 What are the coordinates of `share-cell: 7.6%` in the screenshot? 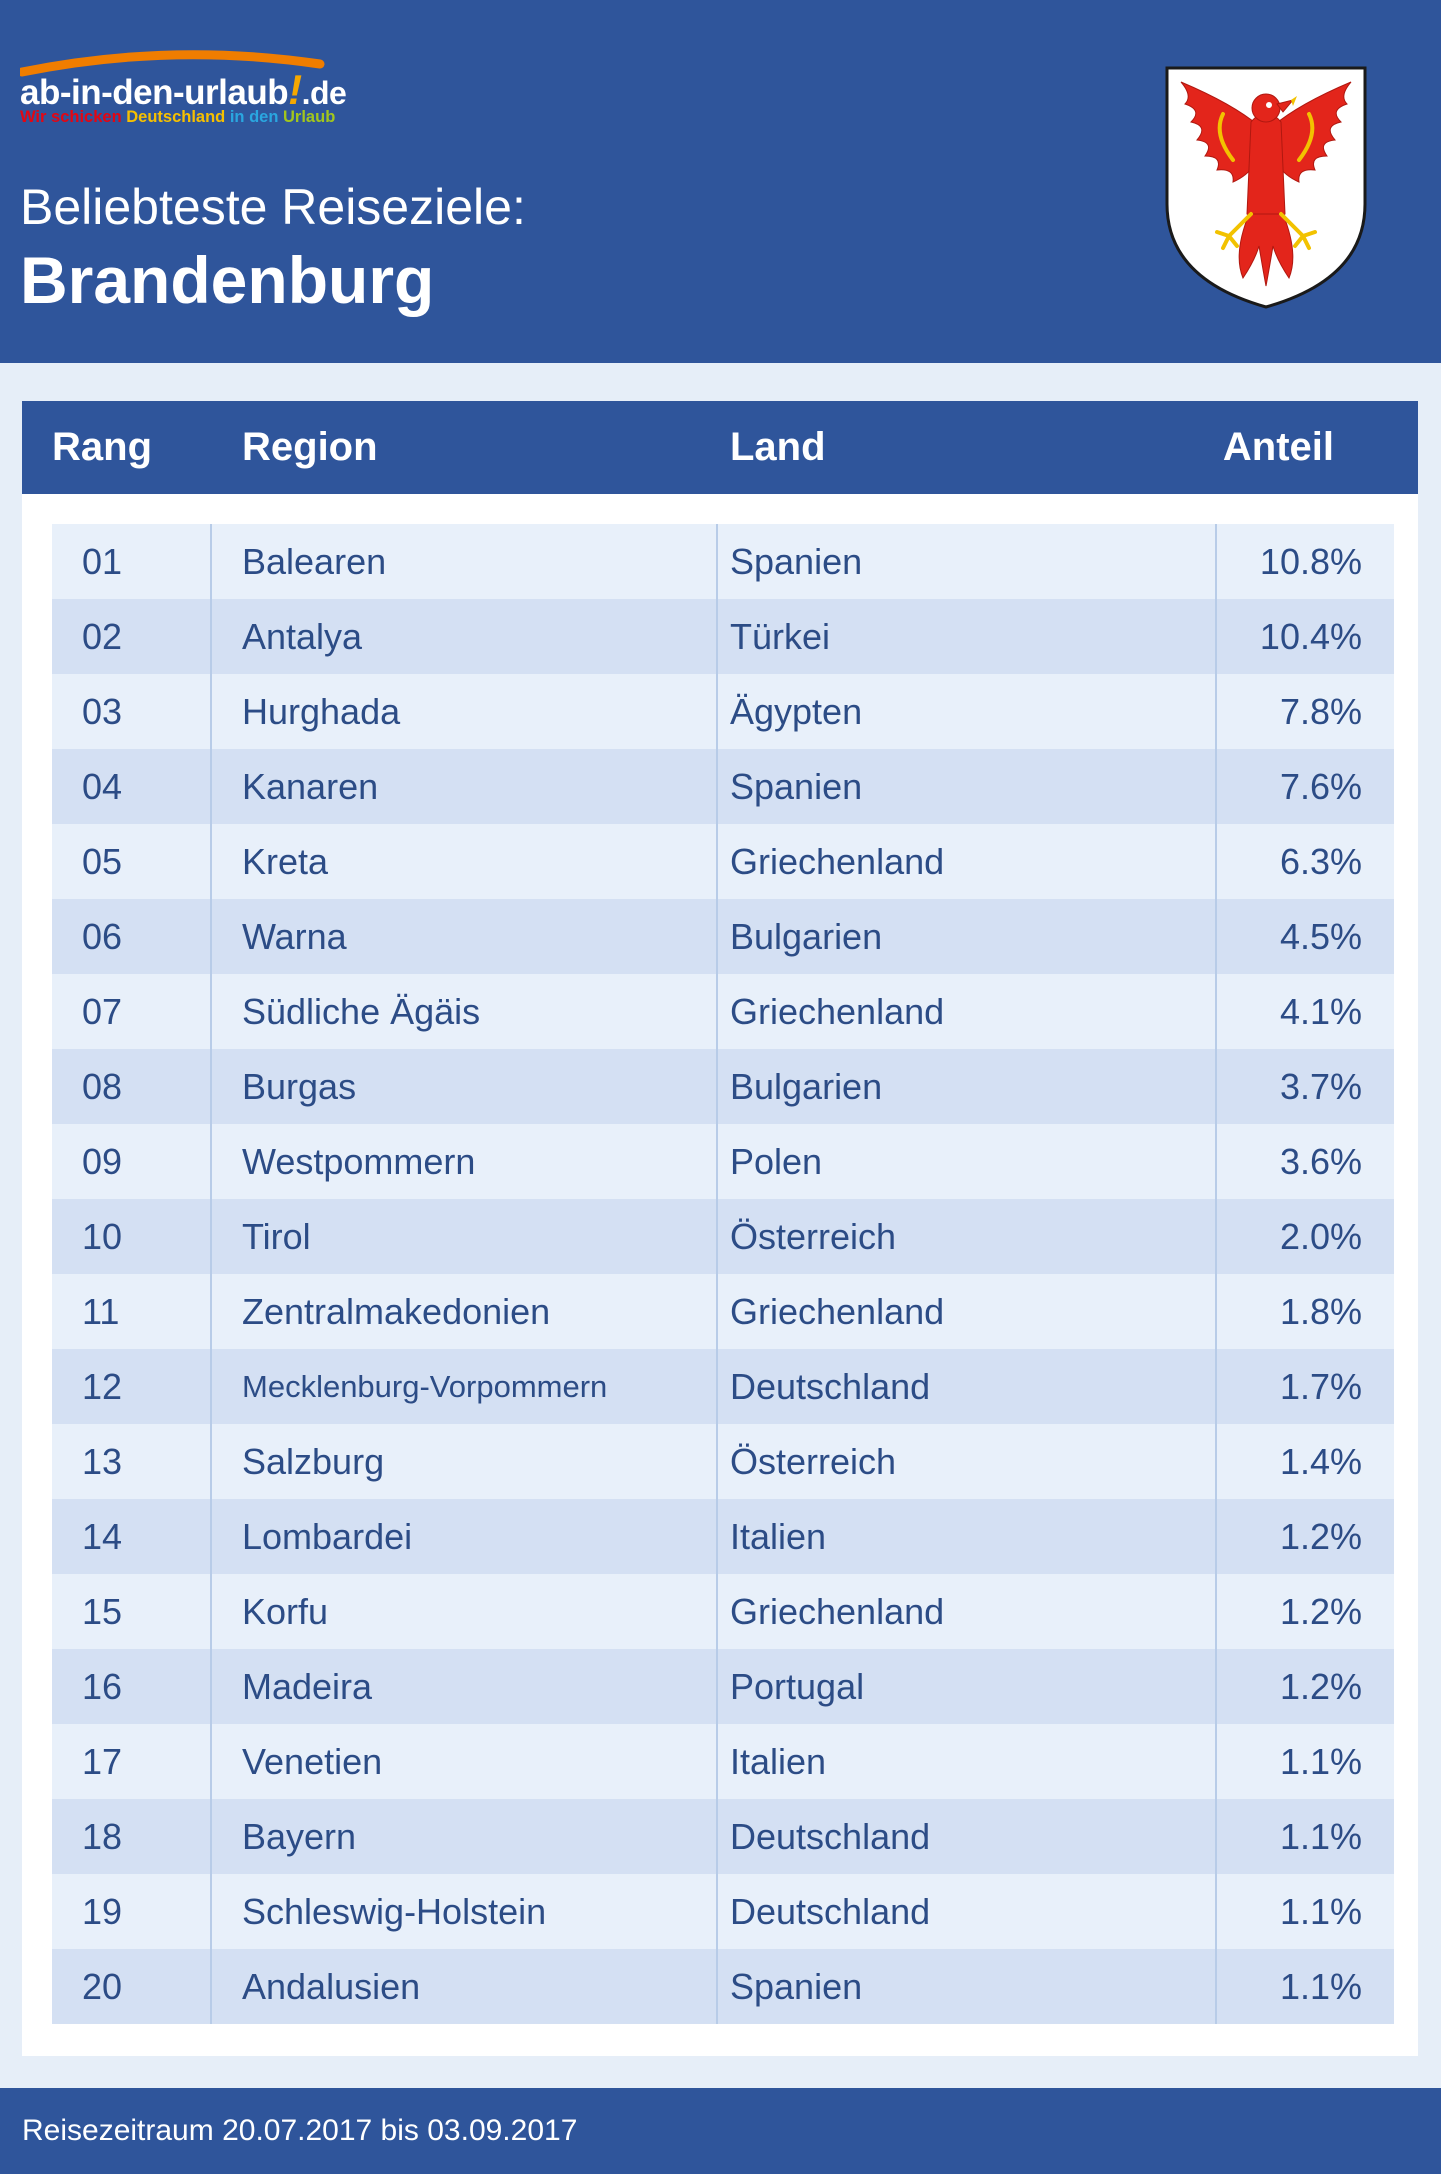 It's located at (1320, 786).